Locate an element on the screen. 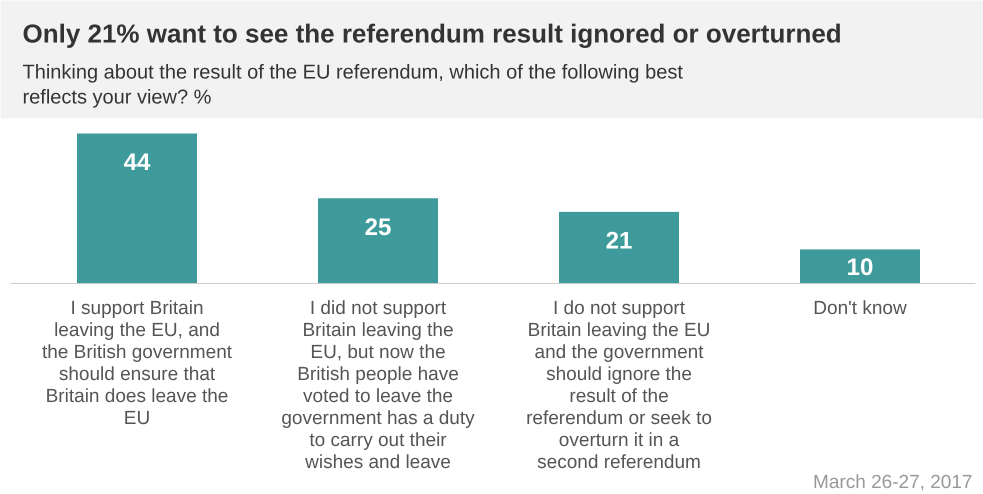 This screenshot has height=494, width=983. x-tick-label: I did not support Britain leaving the EU, but now the British people have voted to leave the government has a duty to carry out their wishes and leave is located at coordinates (378, 385).